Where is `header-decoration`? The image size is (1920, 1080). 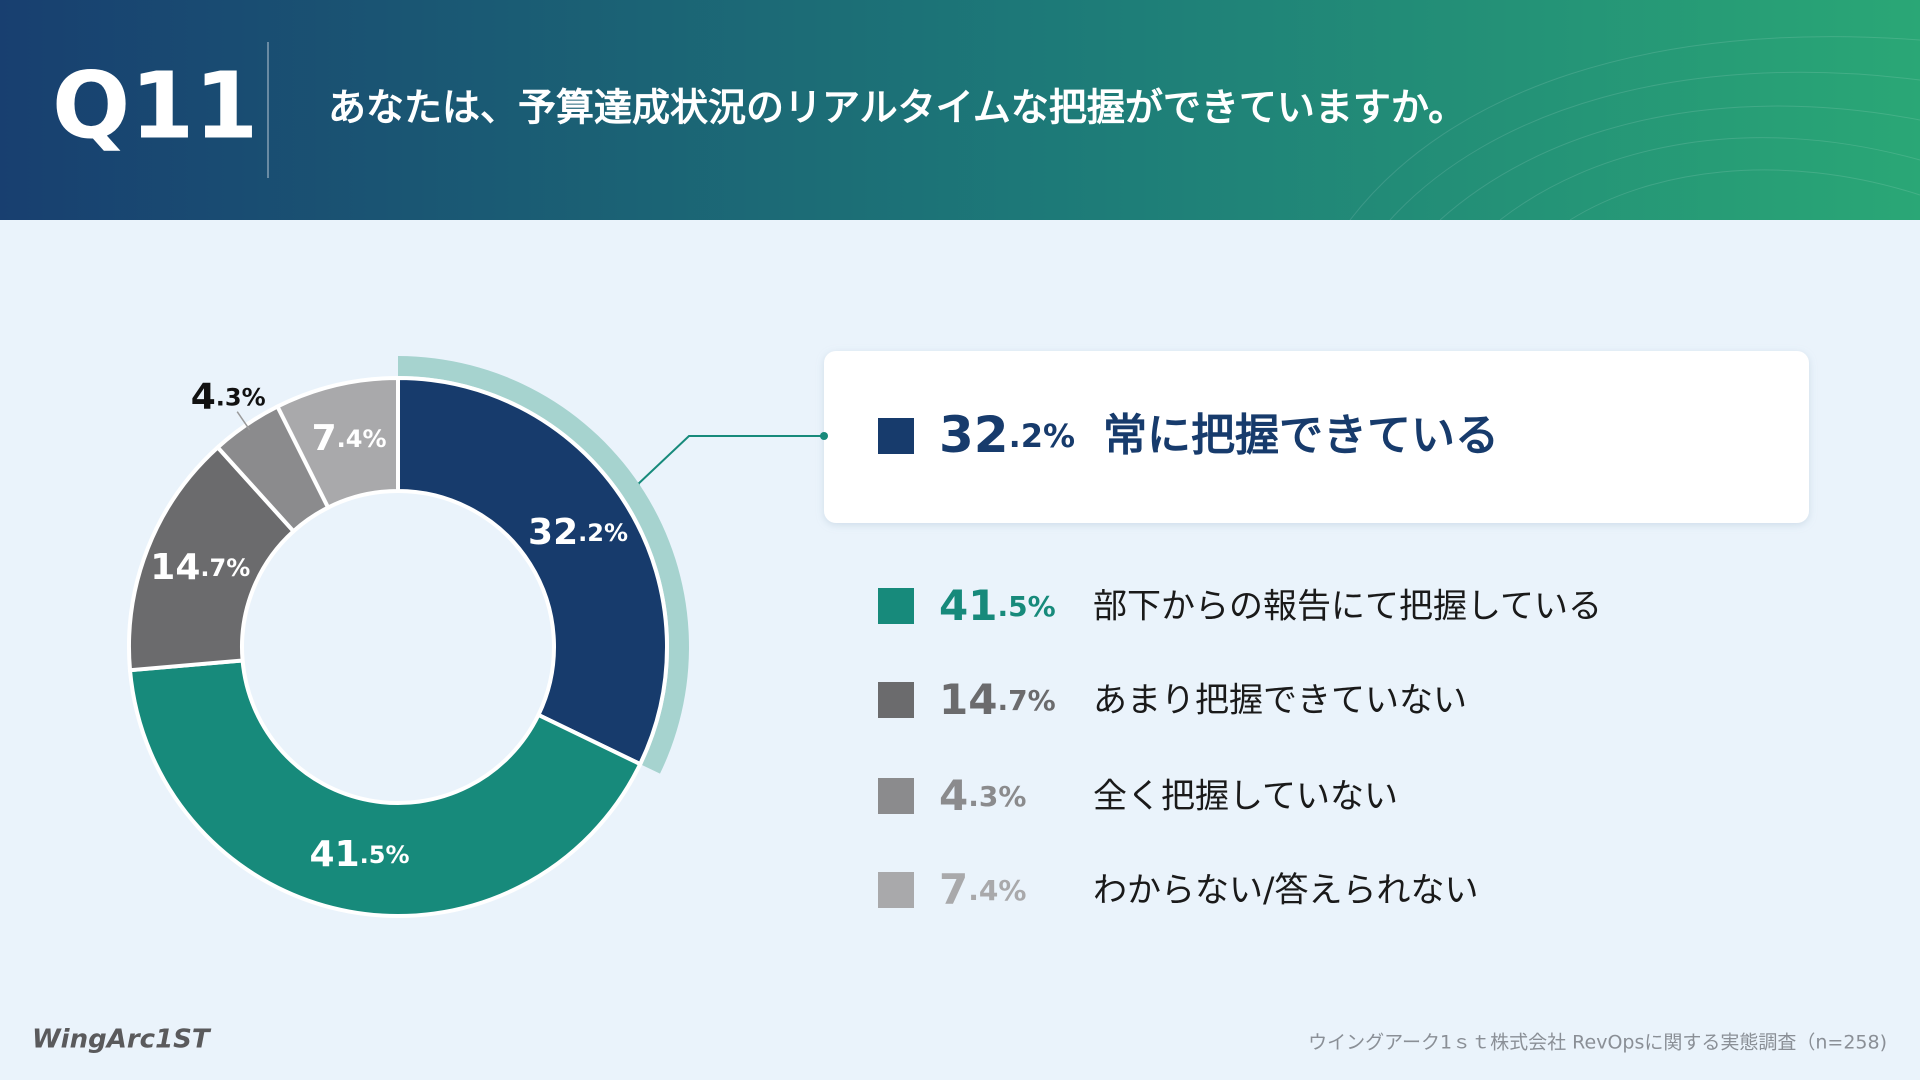 header-decoration is located at coordinates (1634, 128).